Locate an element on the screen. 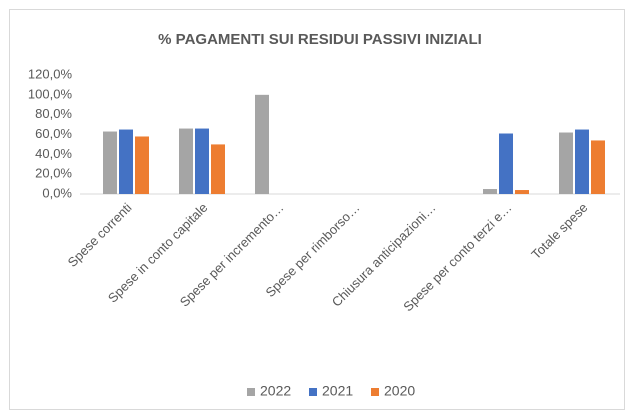 The image size is (631, 419). y-tick-label: 120,0% is located at coordinates (50, 73).